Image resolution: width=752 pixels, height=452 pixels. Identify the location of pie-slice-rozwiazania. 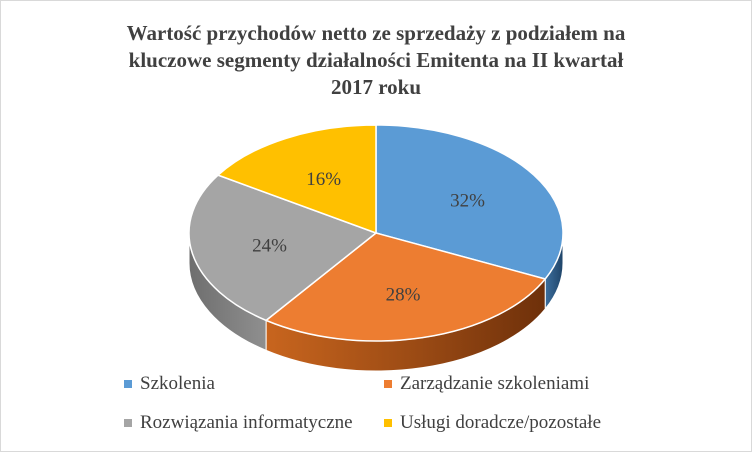
(282, 248).